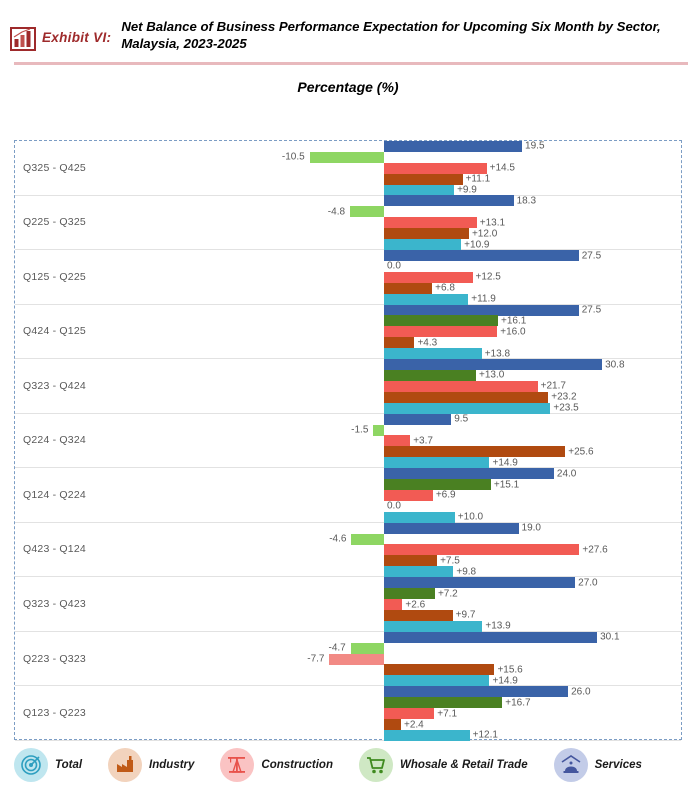 This screenshot has width=696, height=787. What do you see at coordinates (597, 765) in the screenshot?
I see `legend-item-services: Services` at bounding box center [597, 765].